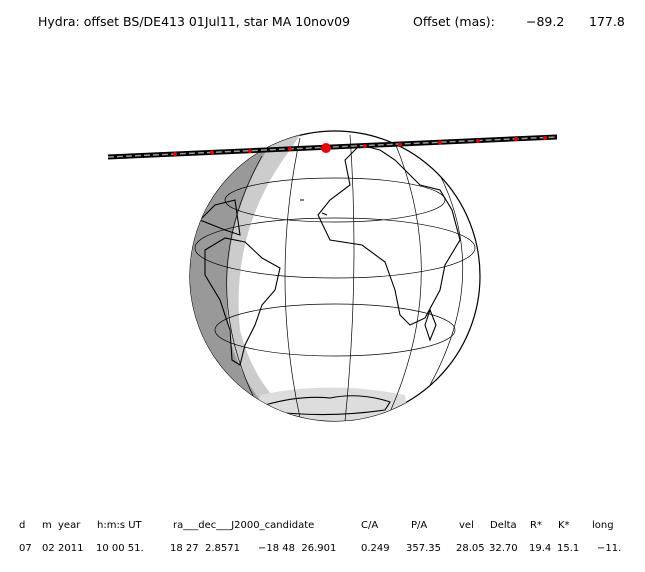  I want to click on column-header: C/A, so click(369, 525).